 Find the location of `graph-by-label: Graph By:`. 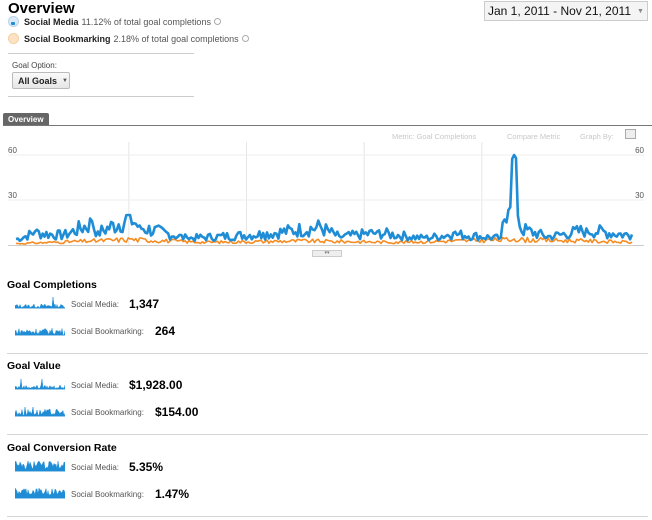

graph-by-label: Graph By: is located at coordinates (597, 136).